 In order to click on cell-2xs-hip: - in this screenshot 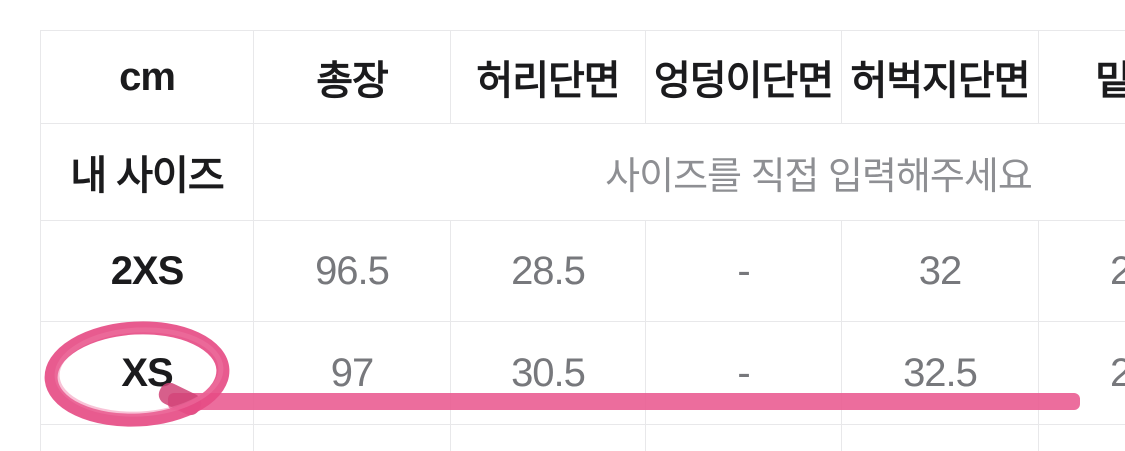, I will do `click(743, 271)`.